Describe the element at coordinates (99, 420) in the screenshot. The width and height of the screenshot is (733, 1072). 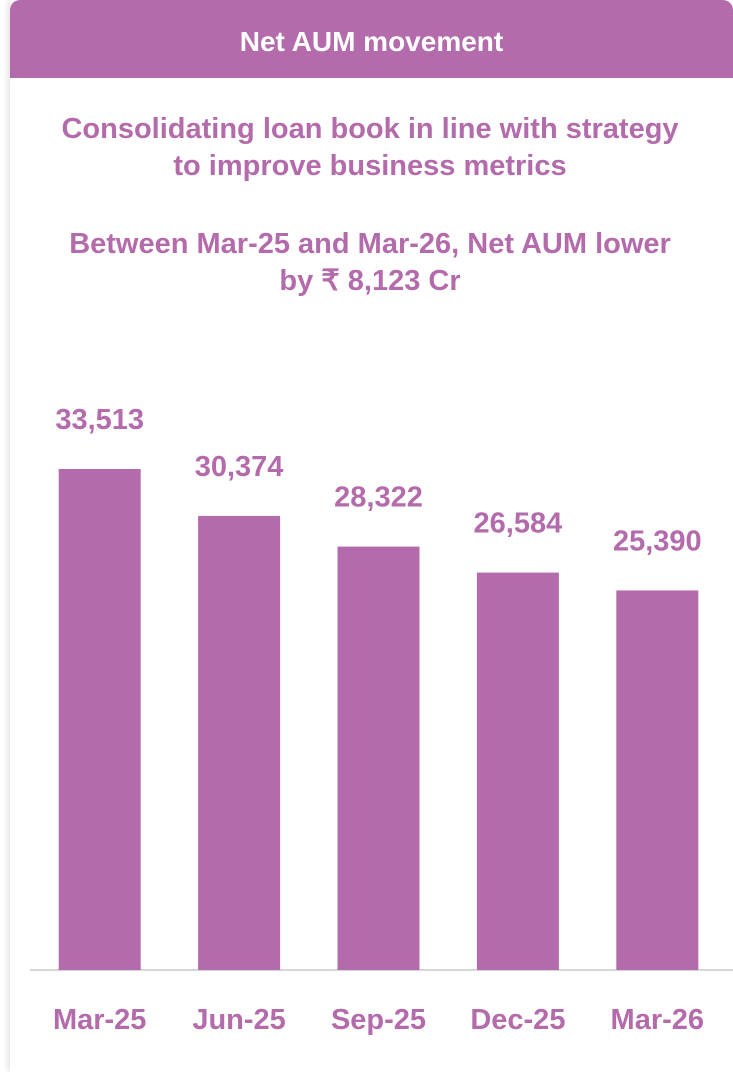
I see `value-label: 33,513` at that location.